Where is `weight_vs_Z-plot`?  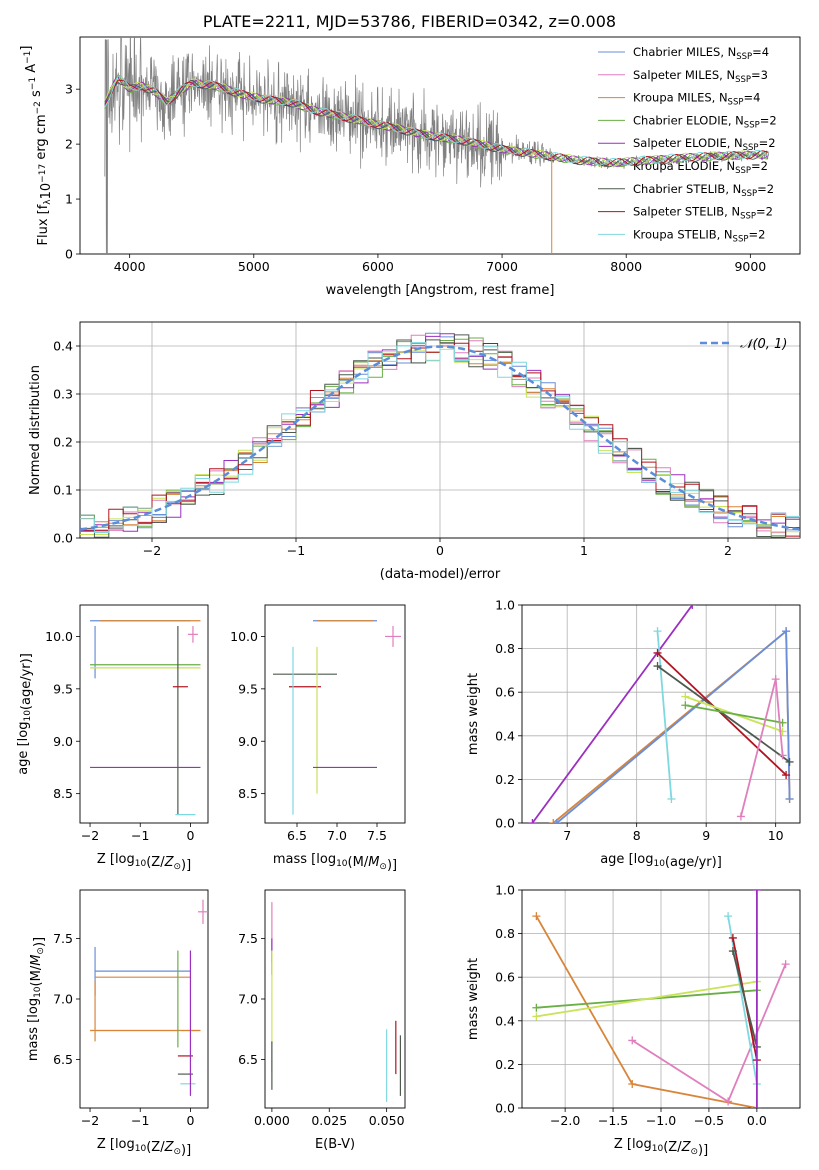 weight_vs_Z-plot is located at coordinates (661, 999).